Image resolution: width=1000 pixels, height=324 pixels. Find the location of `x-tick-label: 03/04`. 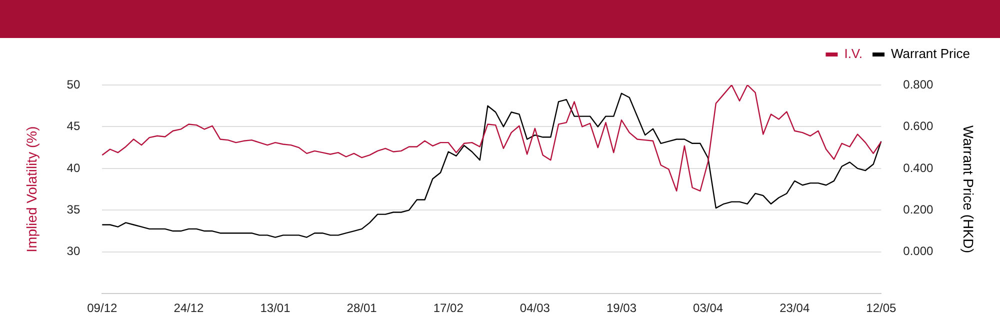

x-tick-label: 03/04 is located at coordinates (708, 308).